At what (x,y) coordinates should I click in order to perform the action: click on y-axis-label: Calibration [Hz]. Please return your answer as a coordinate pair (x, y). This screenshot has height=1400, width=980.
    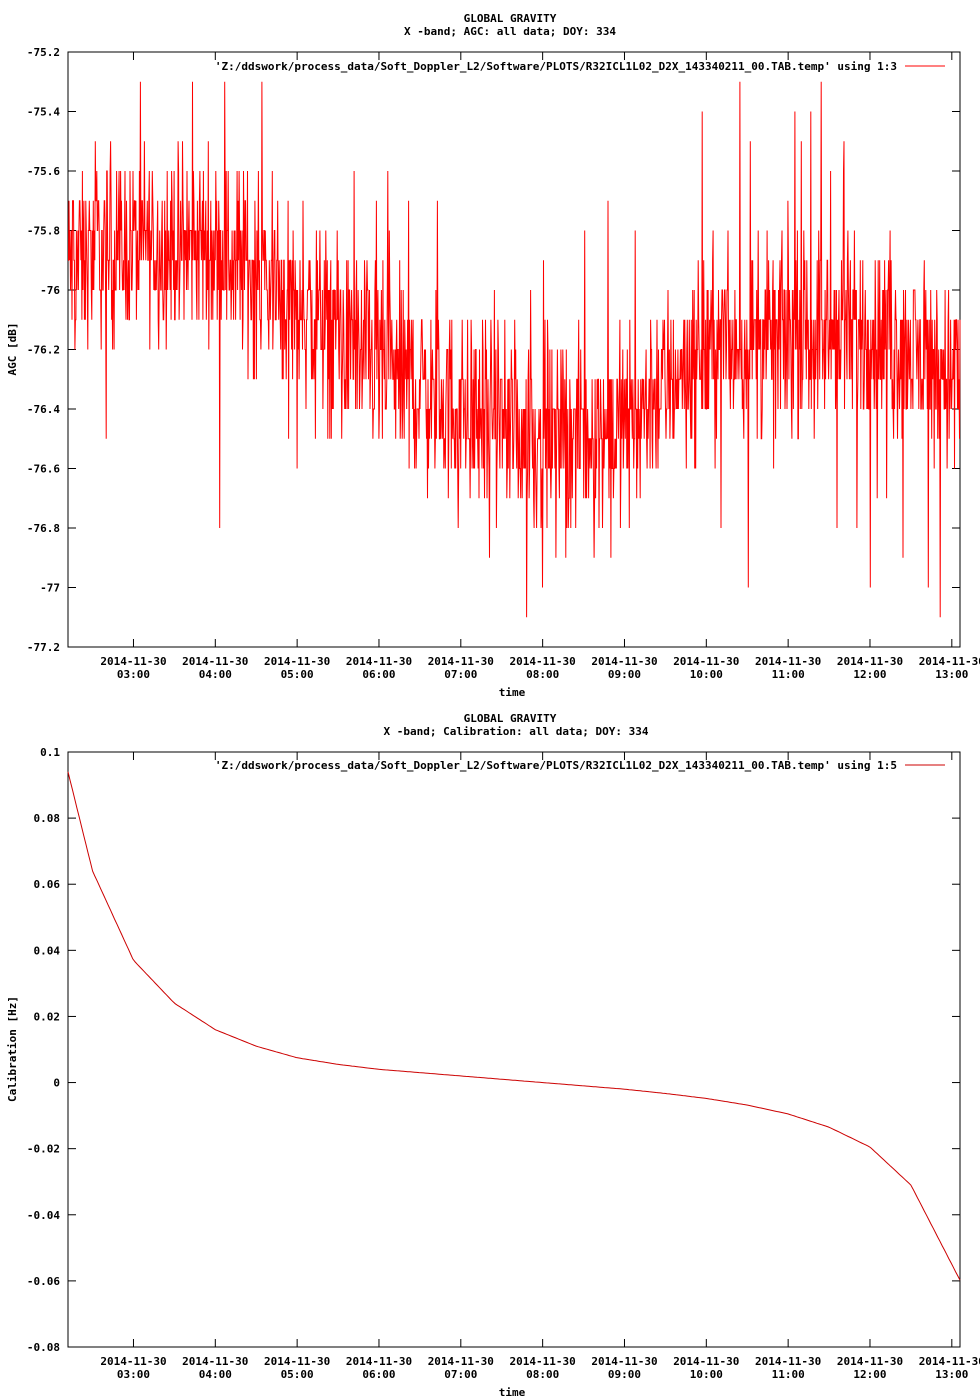
    Looking at the image, I should click on (12, 1049).